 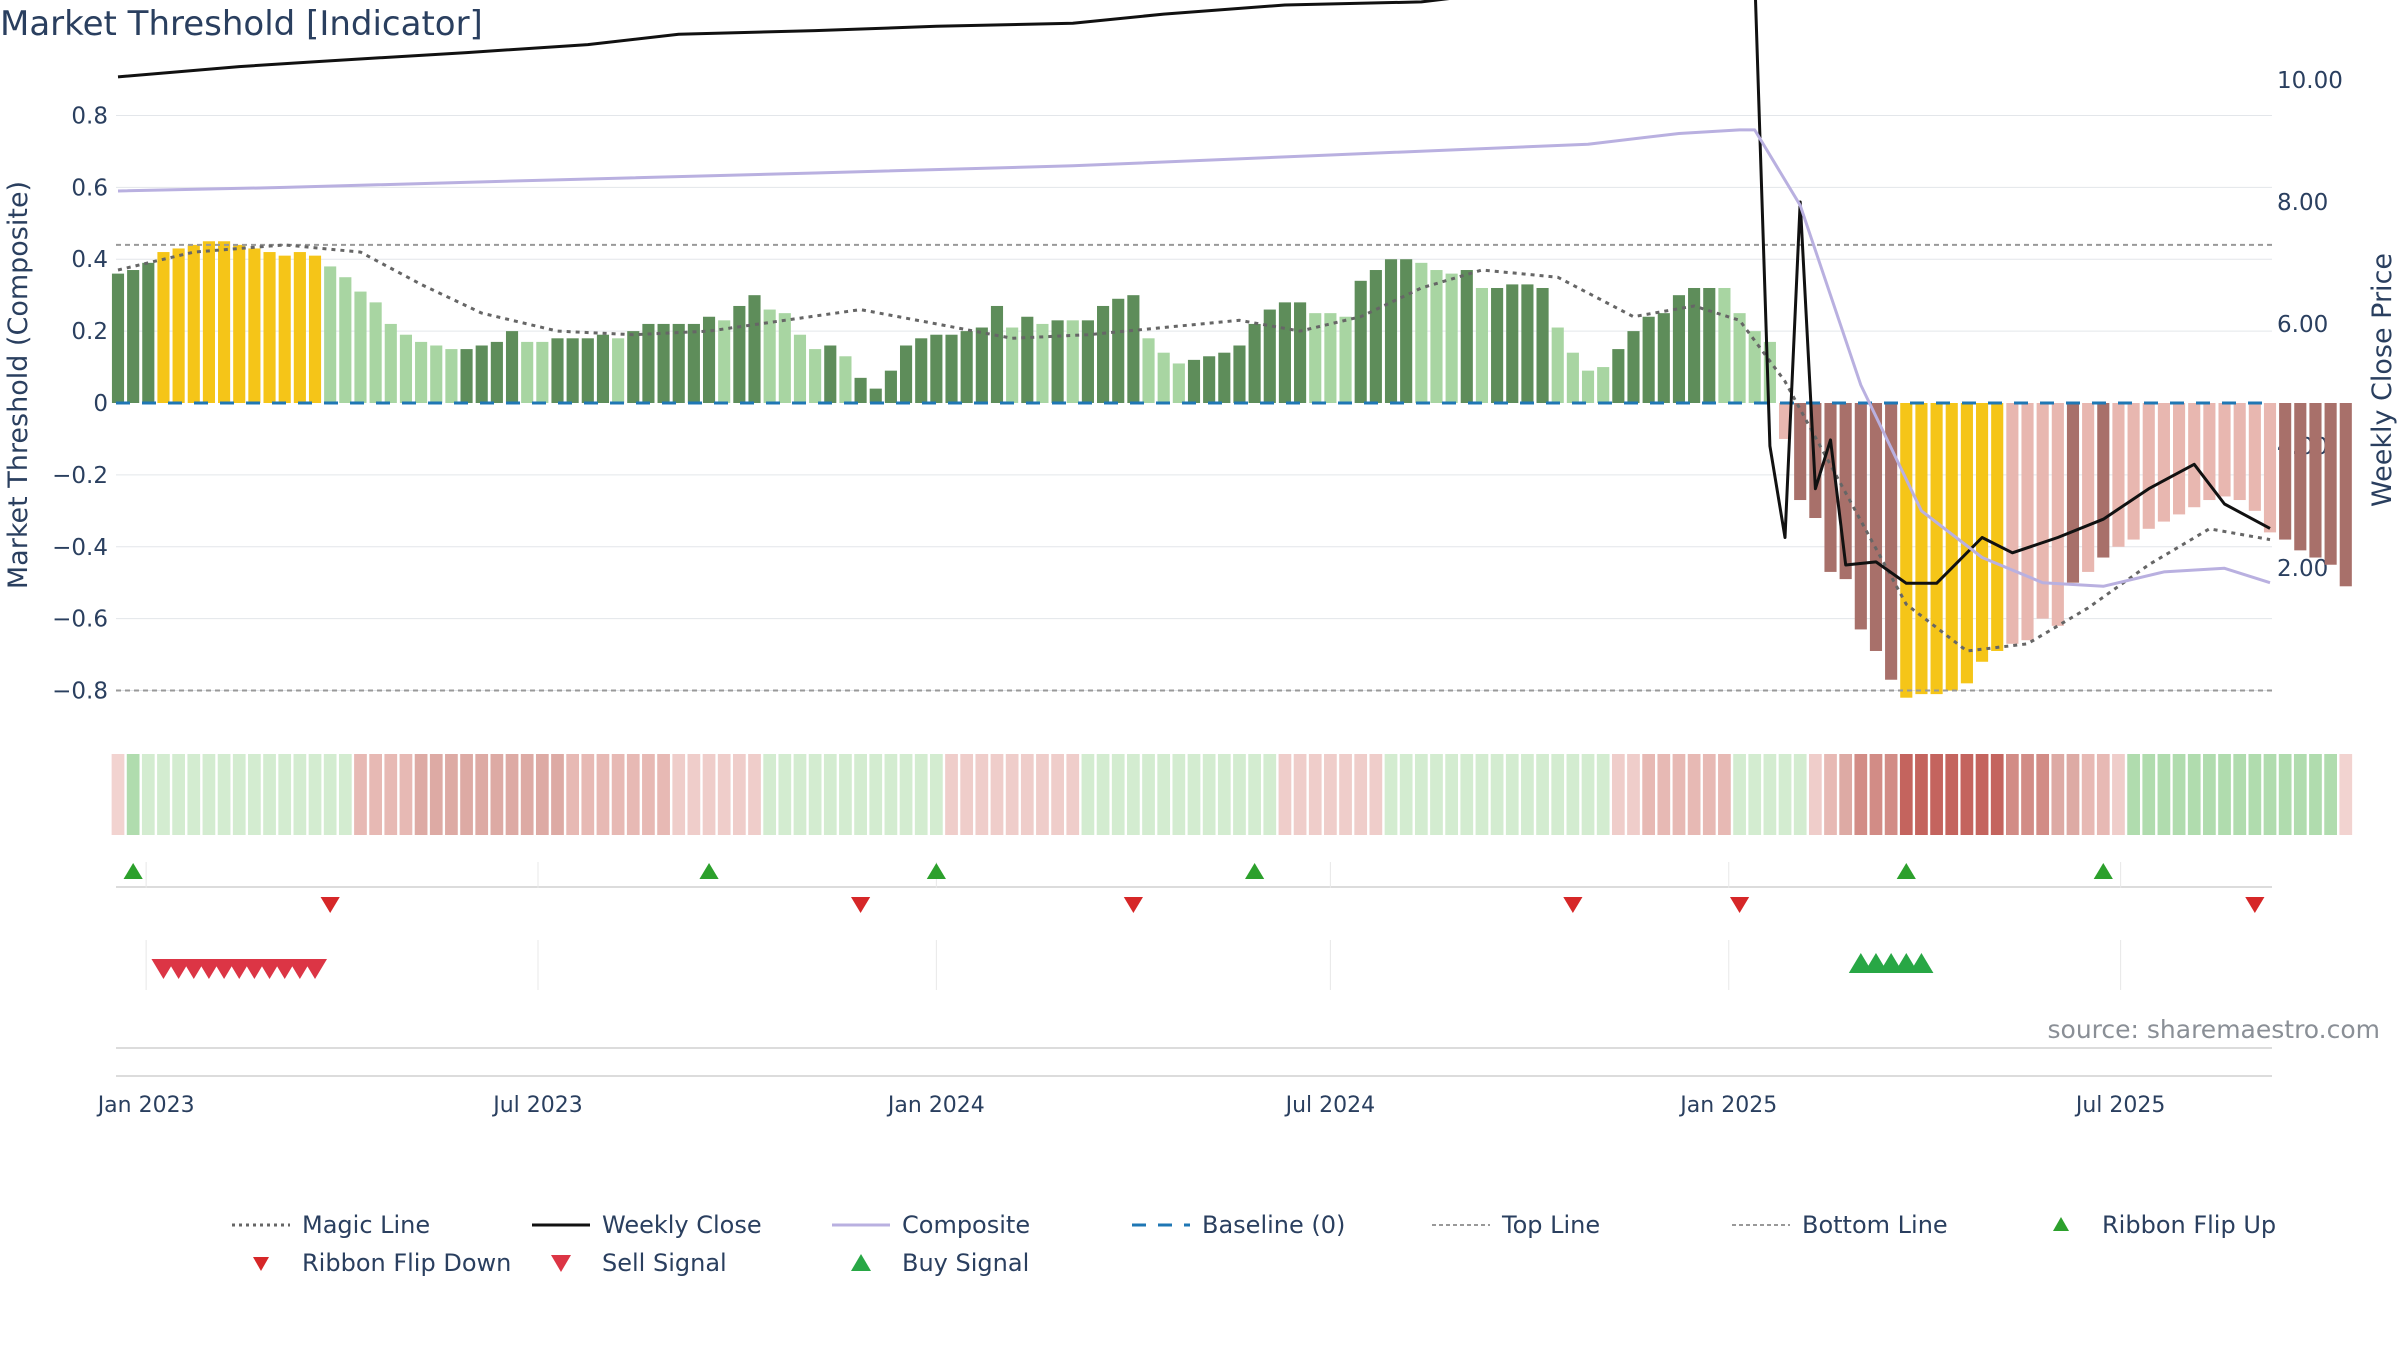 What do you see at coordinates (861, 1225) in the screenshot?
I see `legend-symbol-composite` at bounding box center [861, 1225].